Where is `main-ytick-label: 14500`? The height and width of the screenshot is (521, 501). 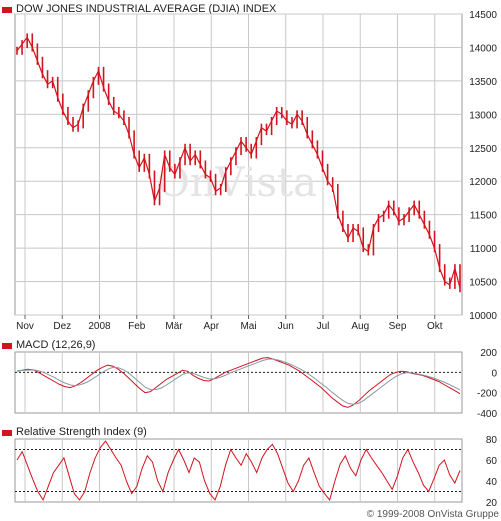 main-ytick-label: 14500 is located at coordinates (483, 15).